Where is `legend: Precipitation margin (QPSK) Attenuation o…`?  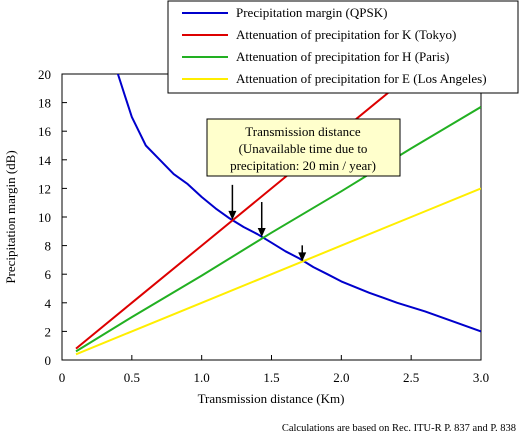
legend: Precipitation margin (QPSK) Attenuation o… is located at coordinates (343, 47).